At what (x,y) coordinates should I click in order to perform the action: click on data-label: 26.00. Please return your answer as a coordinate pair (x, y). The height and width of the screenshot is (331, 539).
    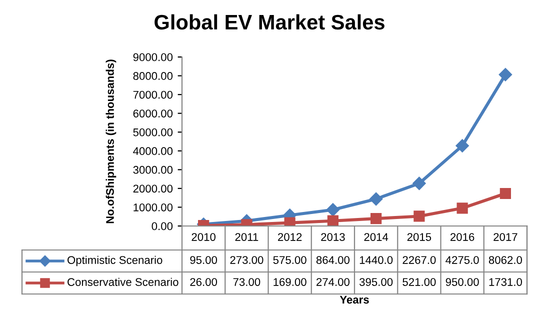
    Looking at the image, I should click on (204, 282).